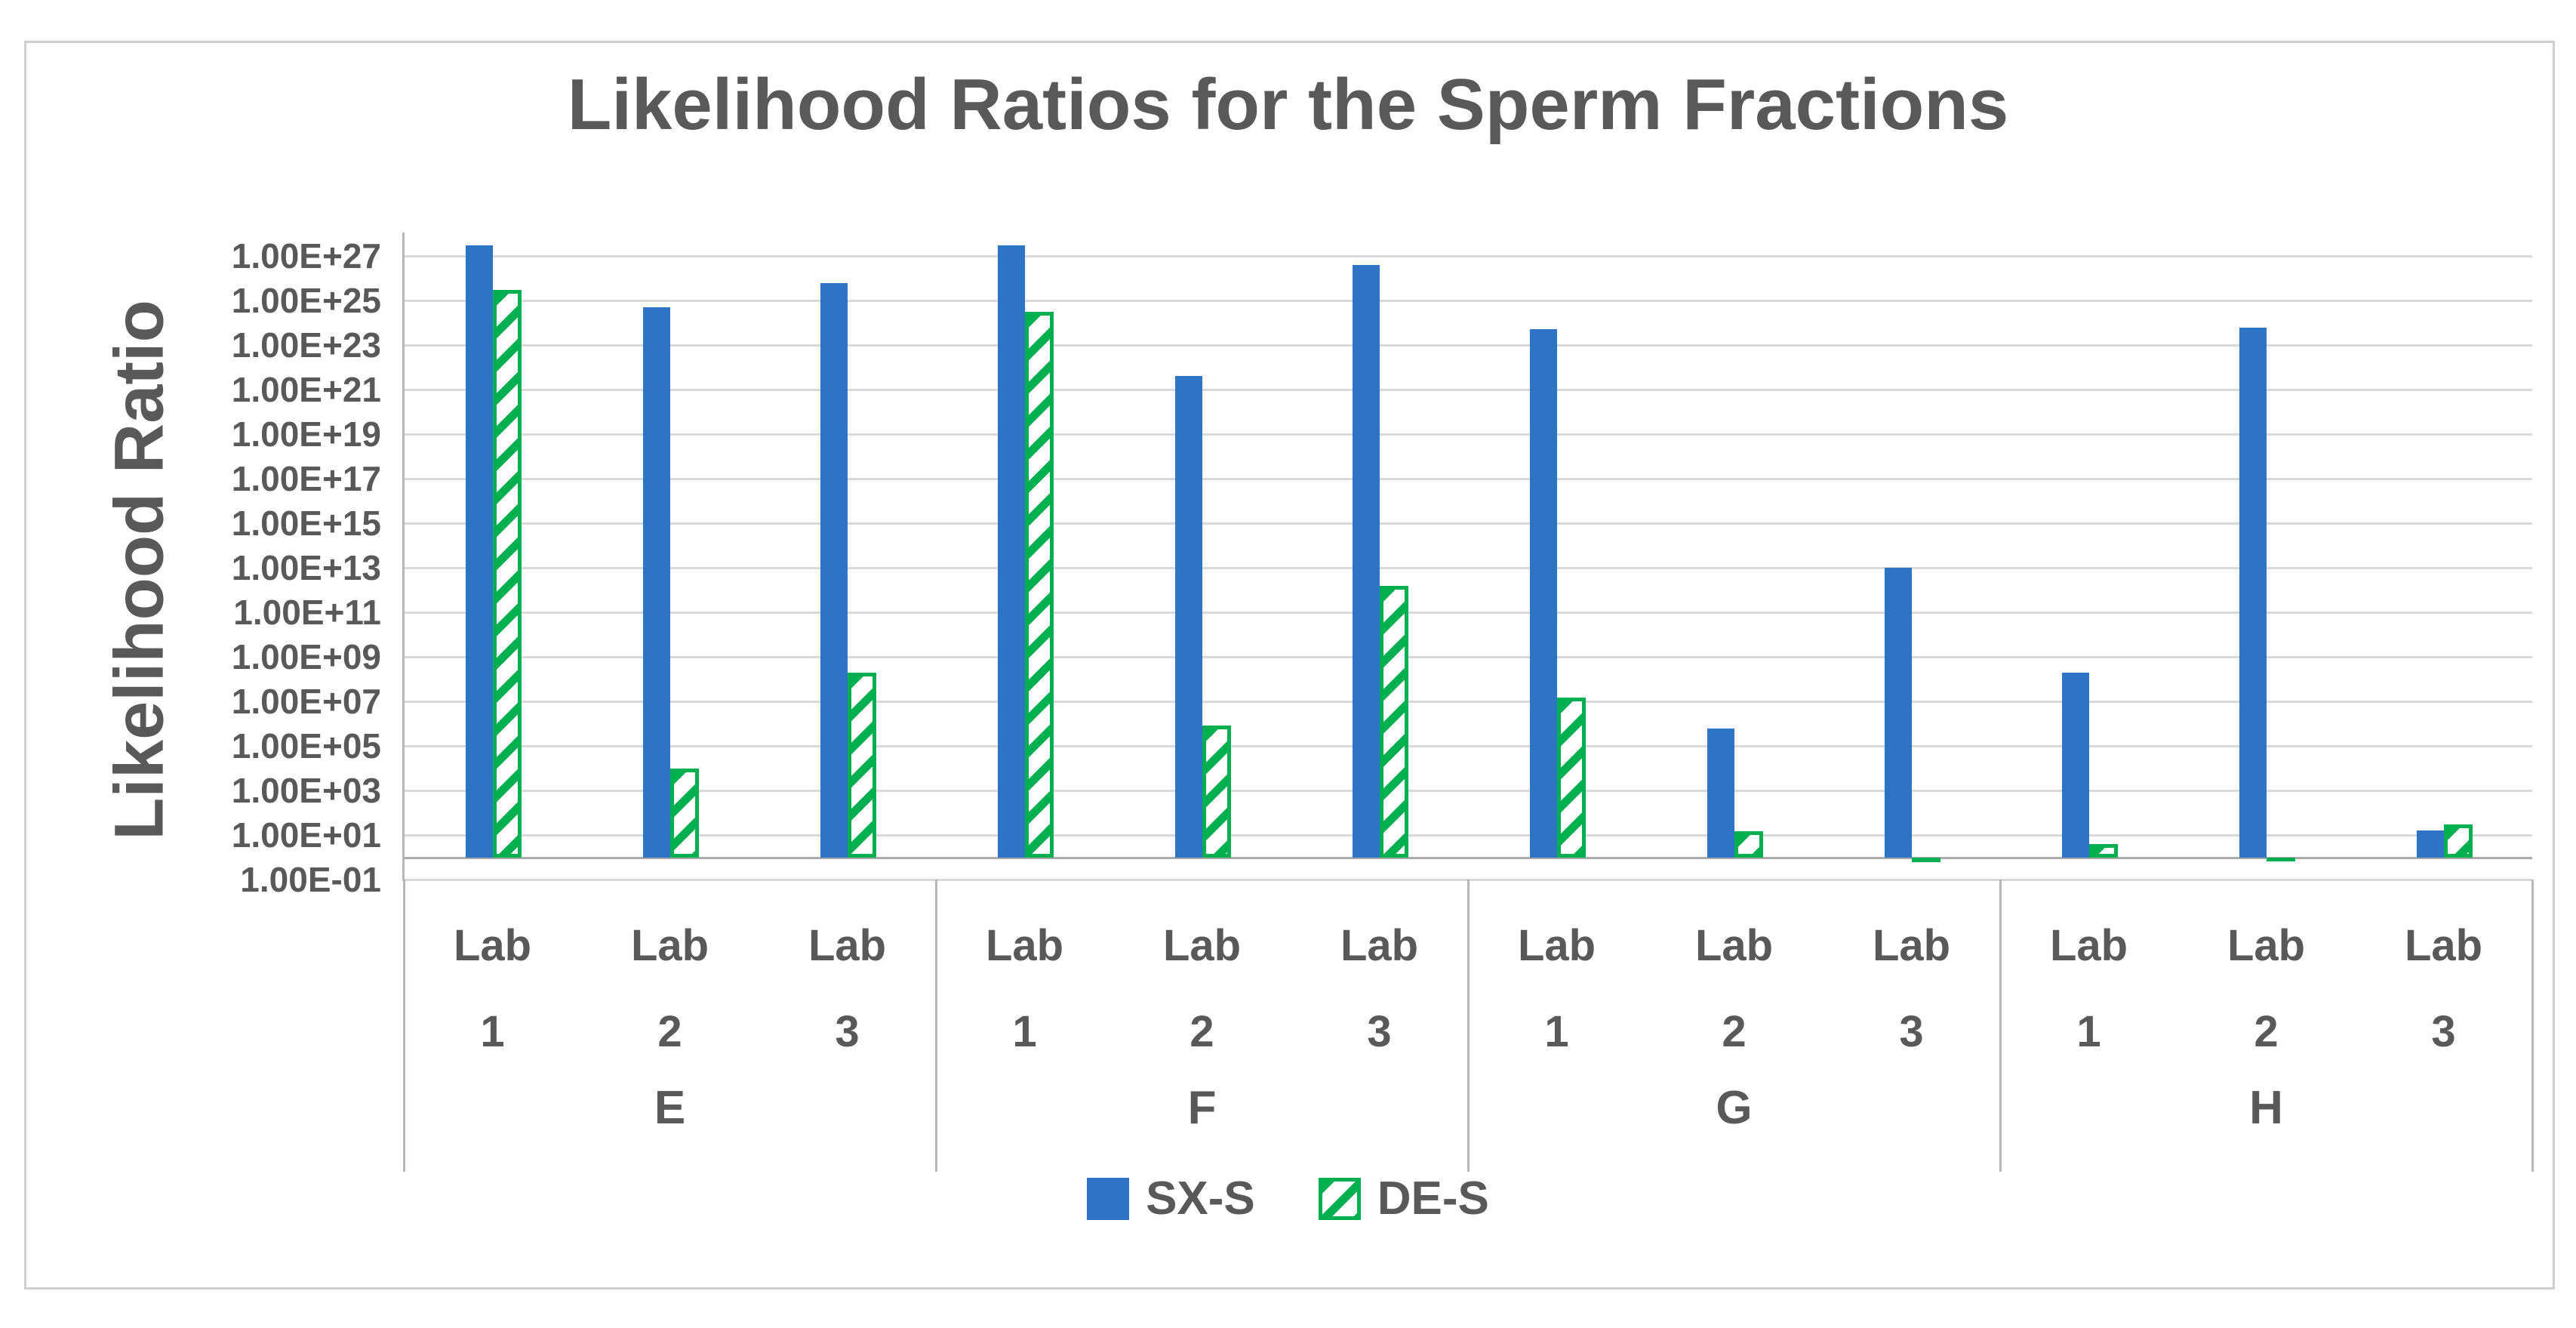  Describe the element at coordinates (306, 656) in the screenshot. I see `y-axis-tick-label: 1.00E+09` at that location.